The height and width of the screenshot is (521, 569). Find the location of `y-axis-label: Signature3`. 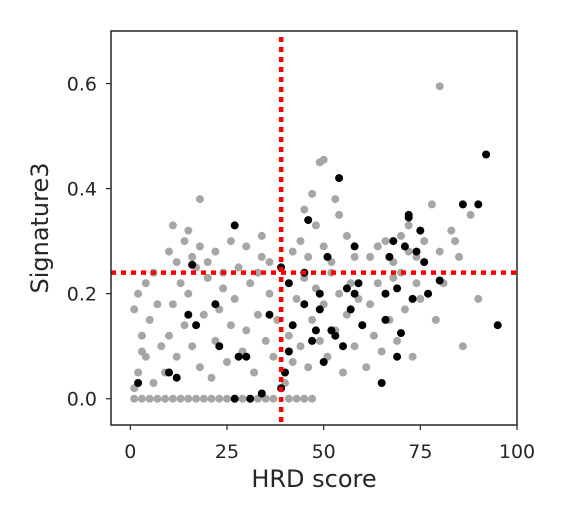

y-axis-label: Signature3 is located at coordinates (40, 227).